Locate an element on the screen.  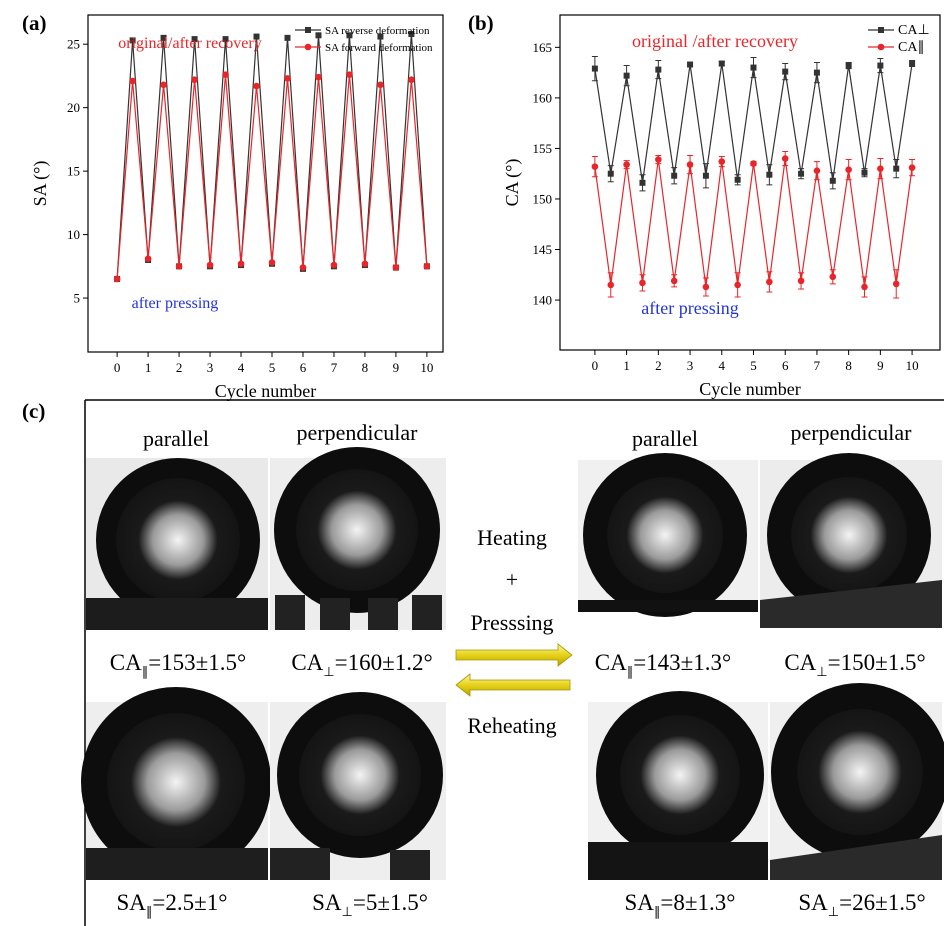
y-tick-label: 160 is located at coordinates (543, 97).